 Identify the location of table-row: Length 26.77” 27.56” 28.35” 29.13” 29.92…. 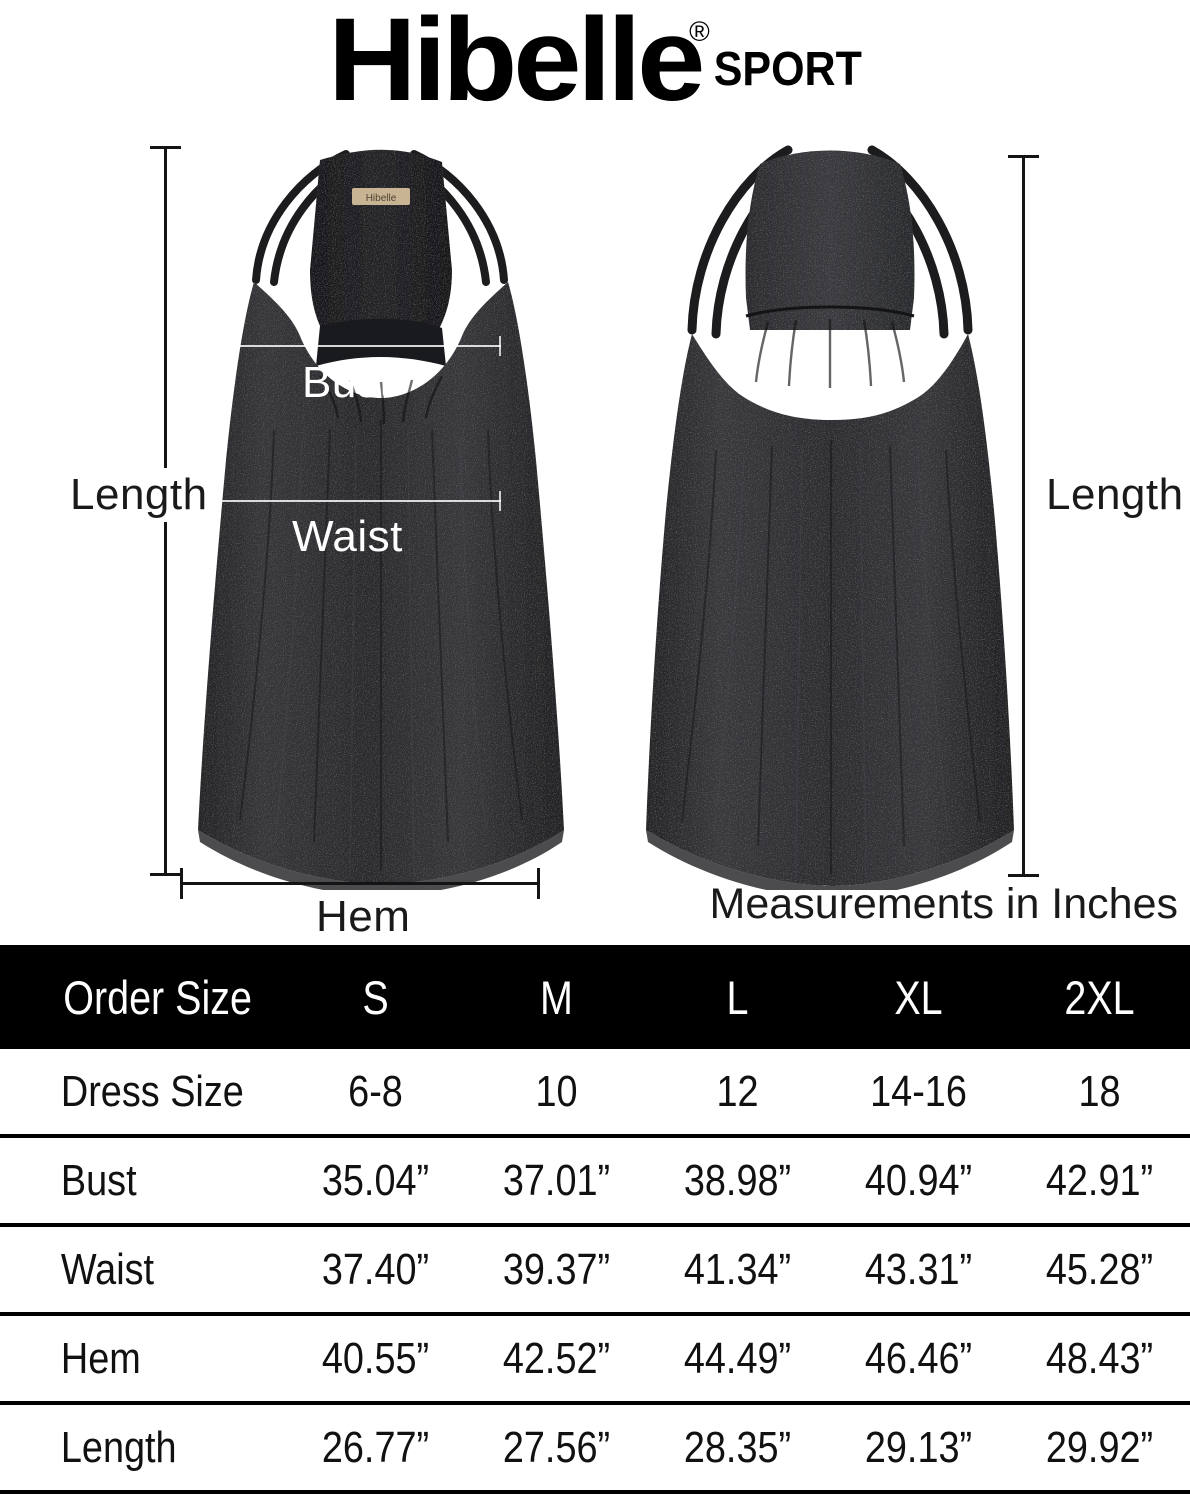
(595, 1447).